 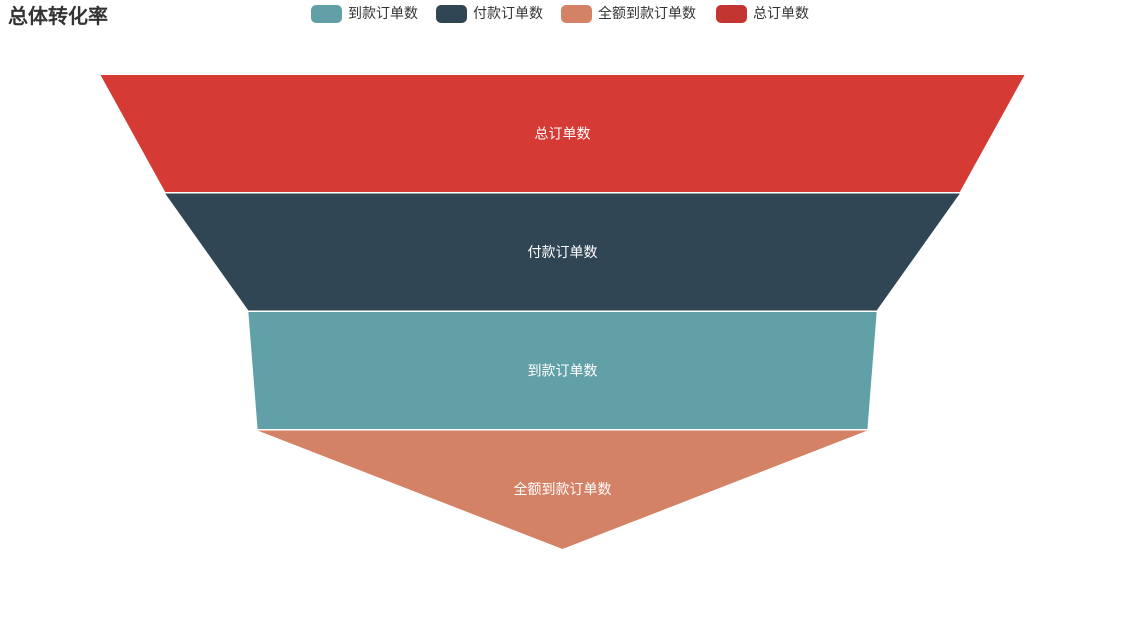 What do you see at coordinates (508, 14) in the screenshot?
I see `legend-label: 付款订单数` at bounding box center [508, 14].